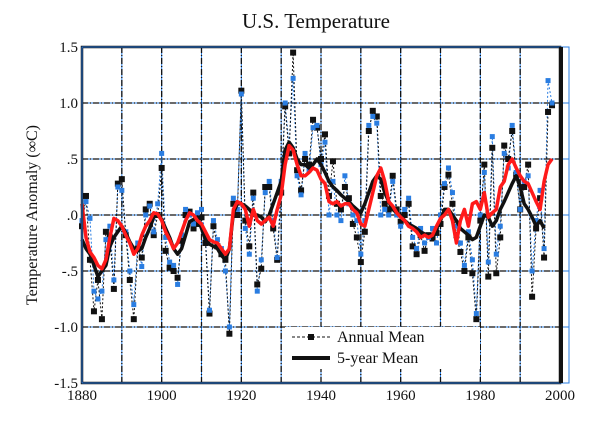  I want to click on legend-background, so click(382, 348).